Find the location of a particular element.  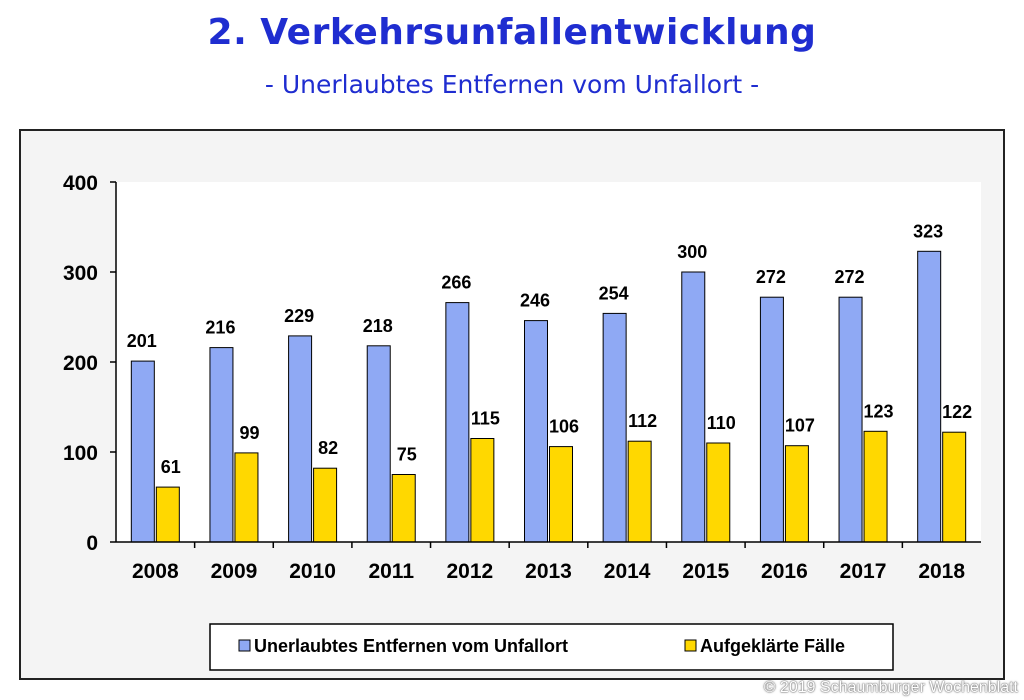

y-tick-label: 100 is located at coordinates (80, 453).